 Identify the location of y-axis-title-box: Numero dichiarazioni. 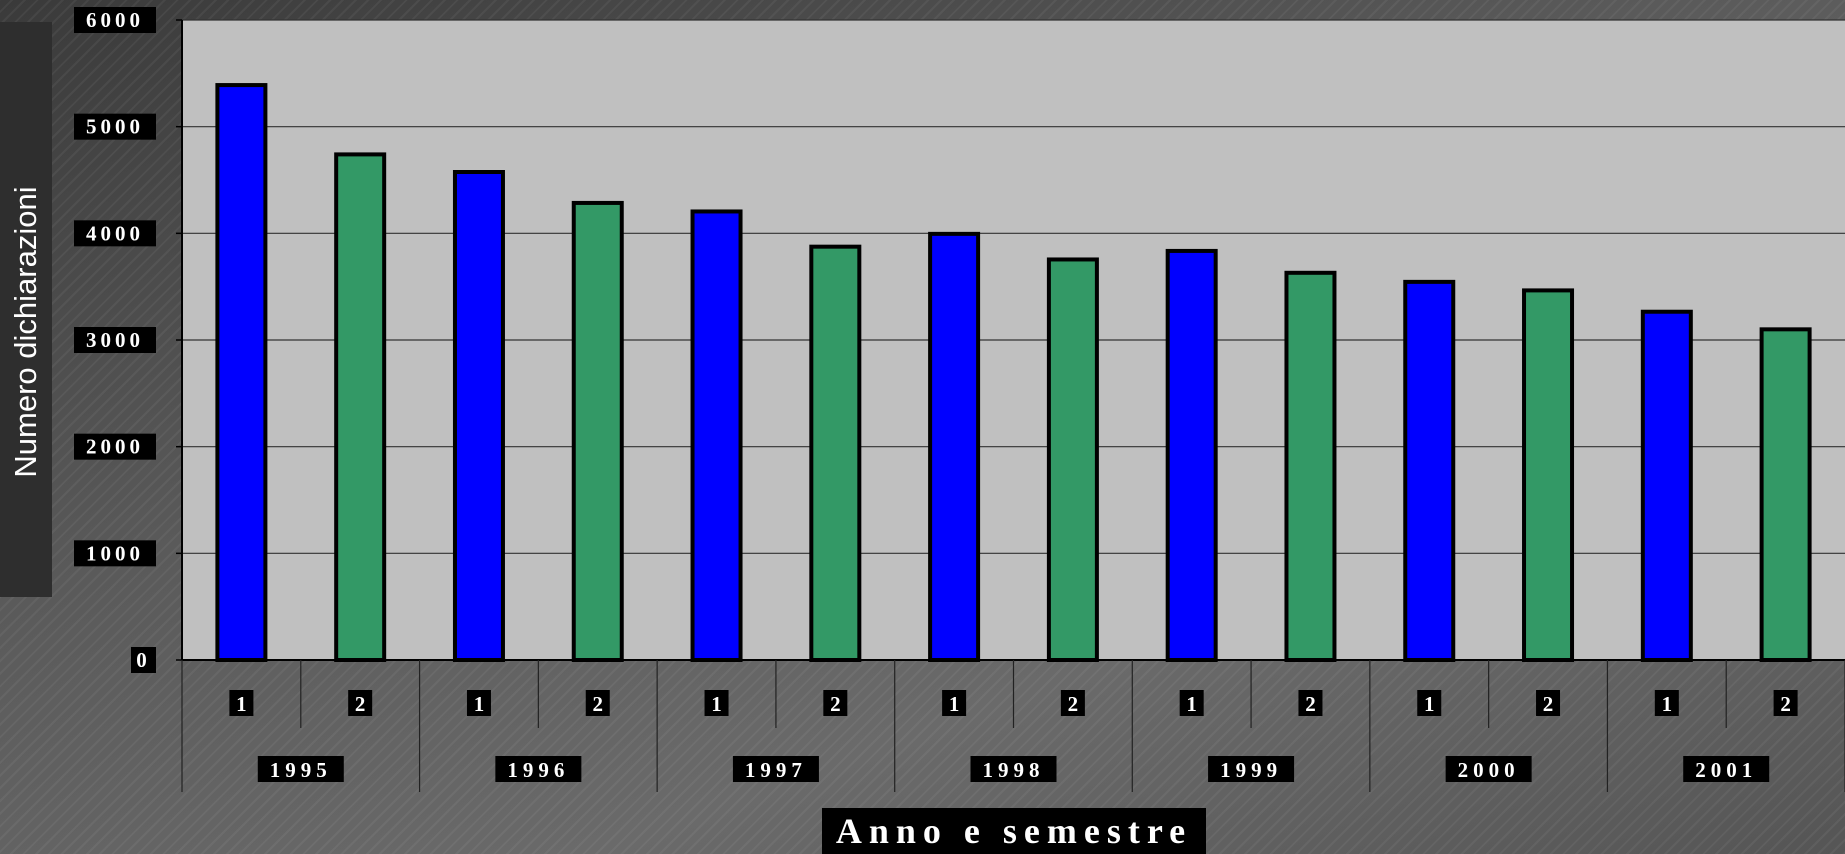
(26, 309).